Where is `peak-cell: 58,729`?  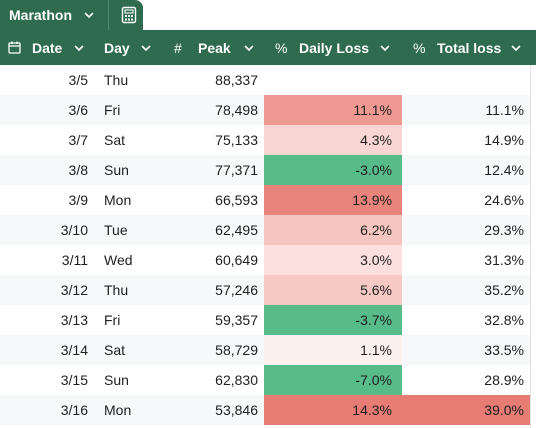
peak-cell: 58,729 is located at coordinates (236, 350).